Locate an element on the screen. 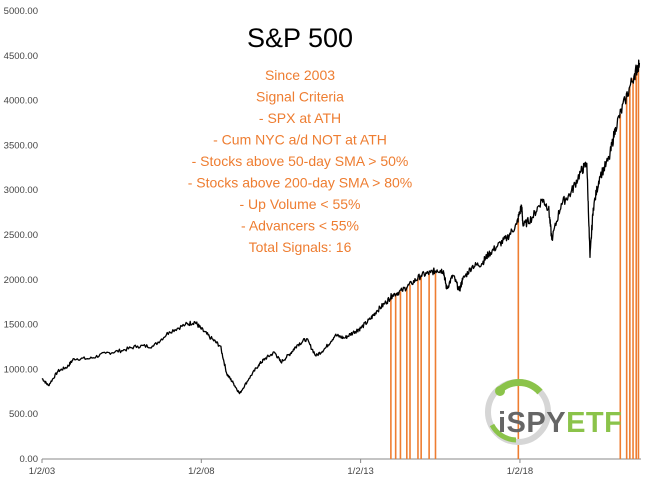 The height and width of the screenshot is (484, 651). y-tick-label: 0.00 is located at coordinates (29, 459).